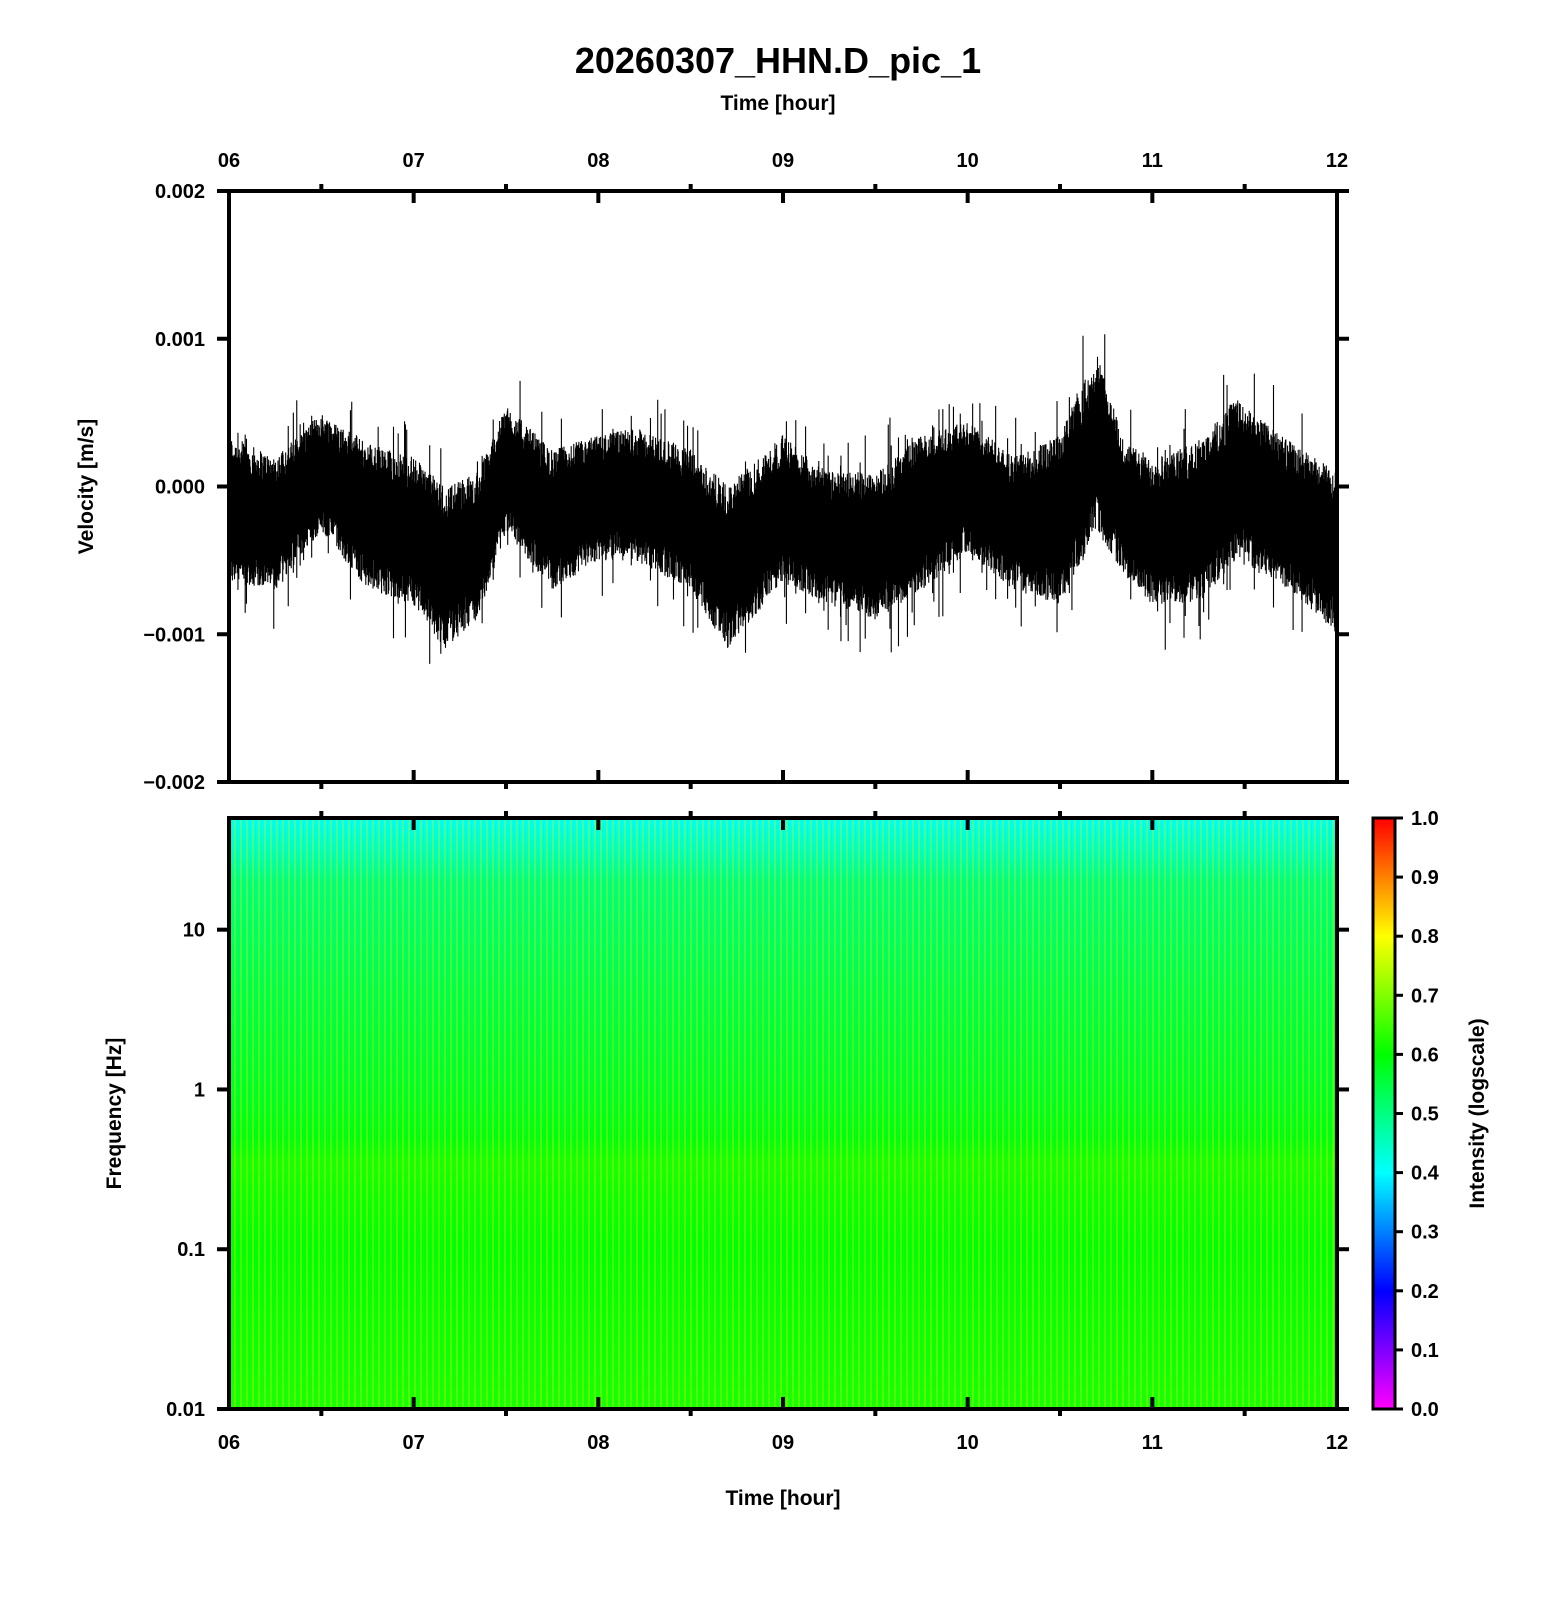 Image resolution: width=1556 pixels, height=1600 pixels. Describe the element at coordinates (783, 161) in the screenshot. I see `velocity-x-tick-label: 09` at that location.